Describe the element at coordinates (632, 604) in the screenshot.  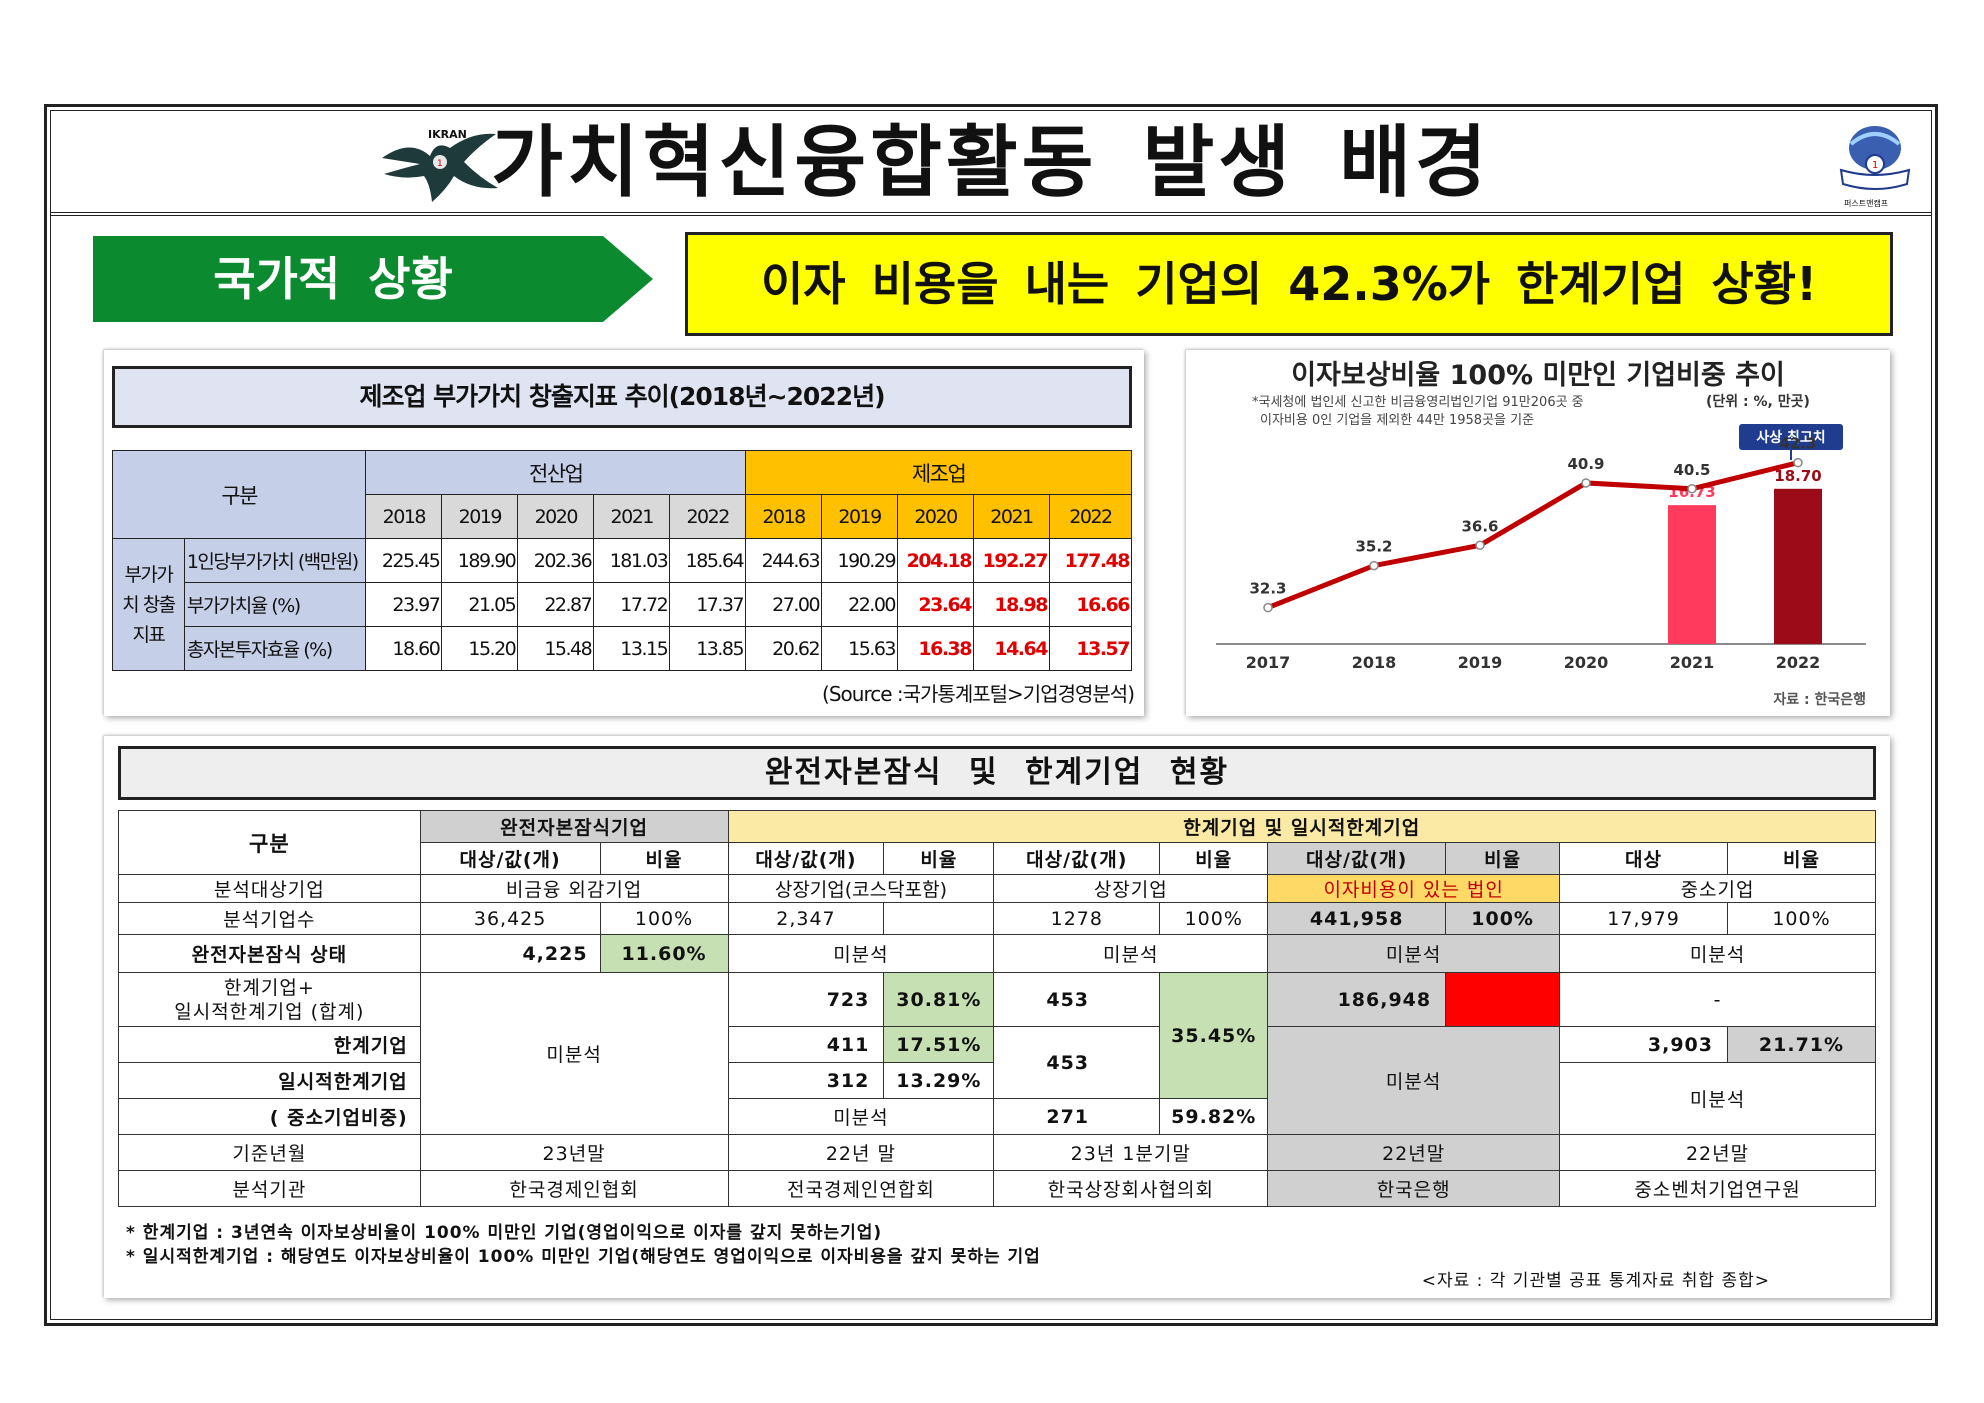
I see `t1-cell: 17.72` at that location.